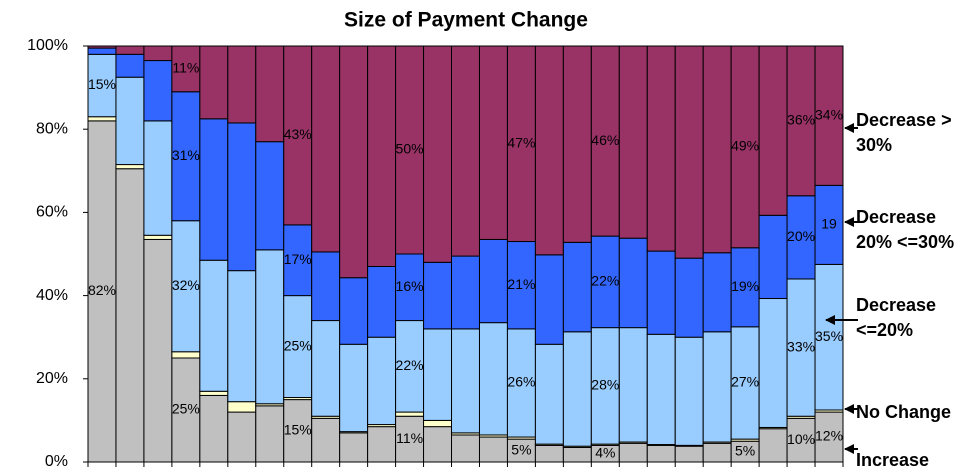 Image resolution: width=979 pixels, height=473 pixels. What do you see at coordinates (52, 295) in the screenshot?
I see `y-tick-label: 40%` at bounding box center [52, 295].